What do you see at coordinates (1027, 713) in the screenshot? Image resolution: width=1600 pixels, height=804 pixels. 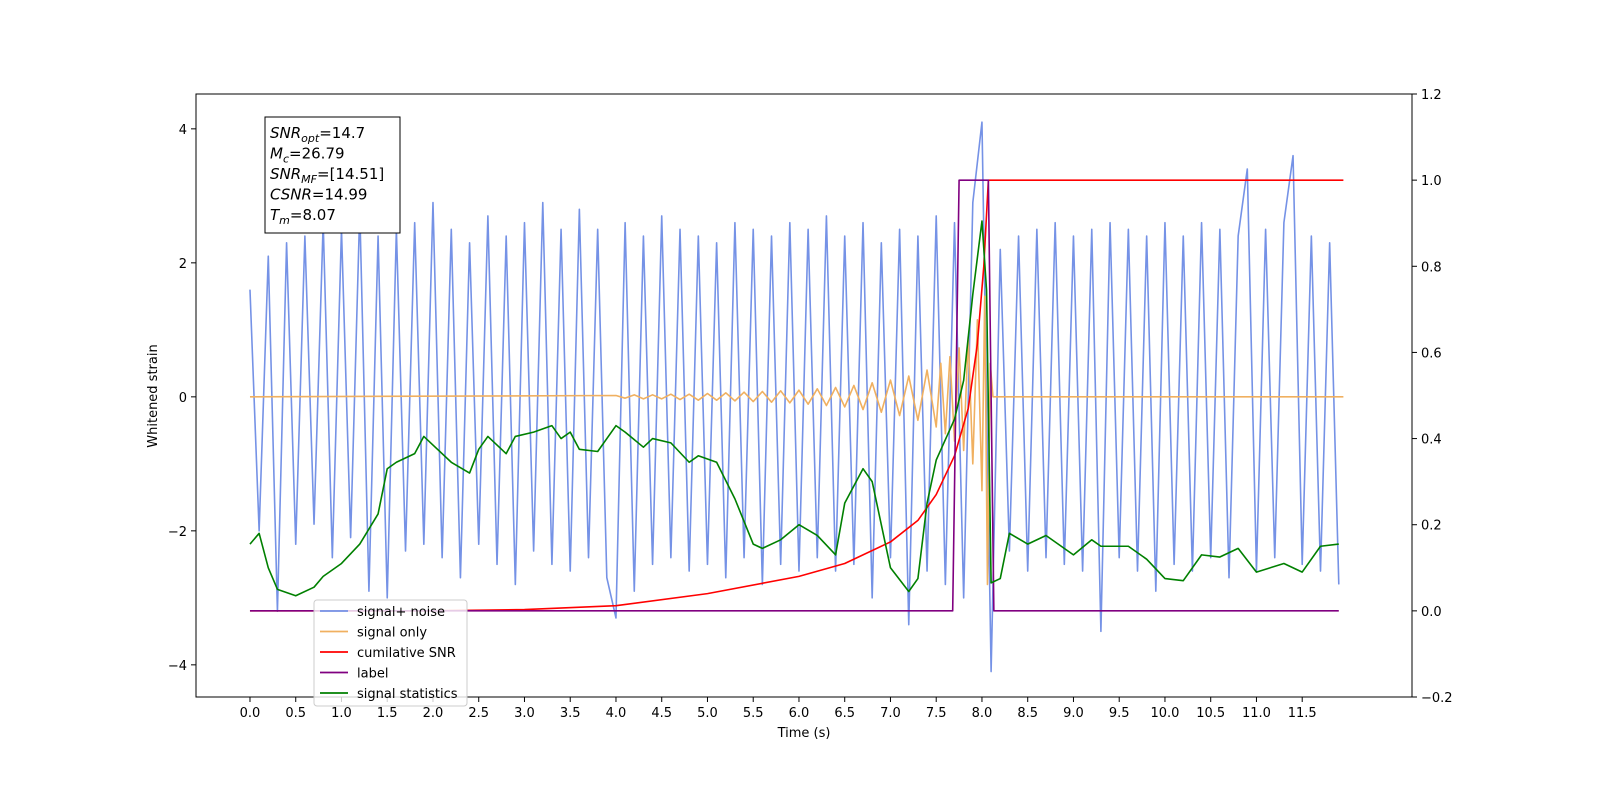 I see `x-tick-label: 8.5` at bounding box center [1027, 713].